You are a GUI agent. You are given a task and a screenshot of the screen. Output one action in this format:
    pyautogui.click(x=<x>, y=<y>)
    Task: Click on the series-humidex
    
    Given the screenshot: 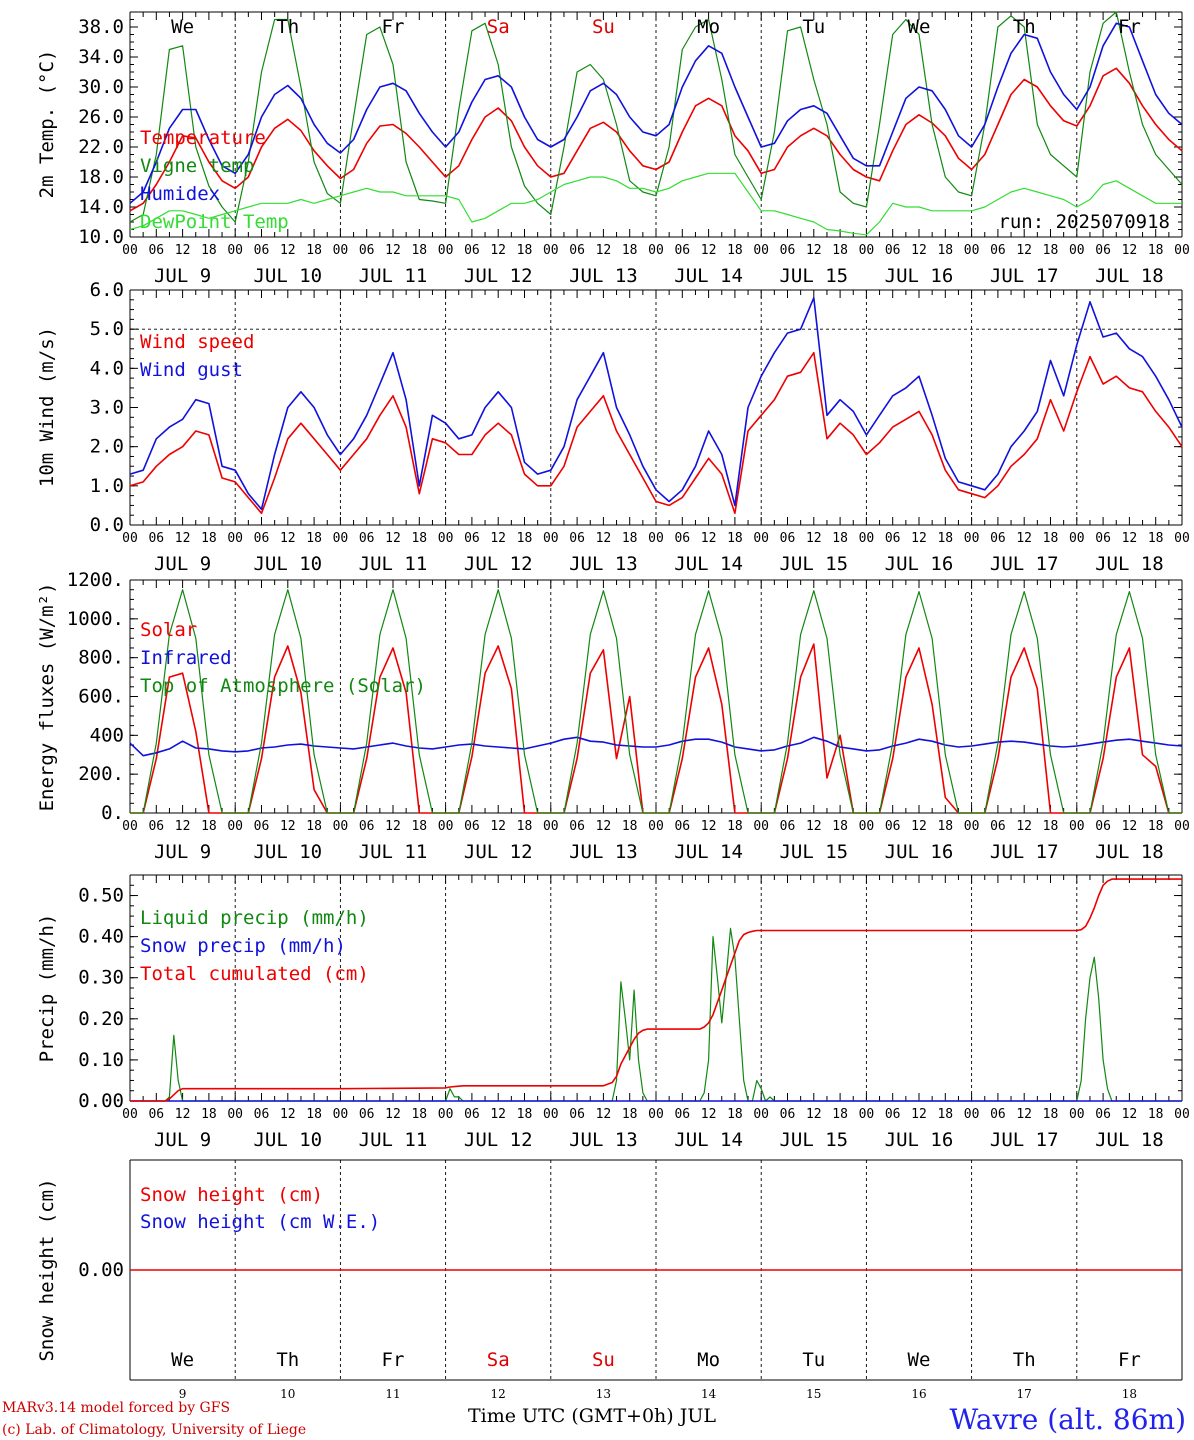 What is the action you would take?
    pyautogui.click(x=656, y=113)
    